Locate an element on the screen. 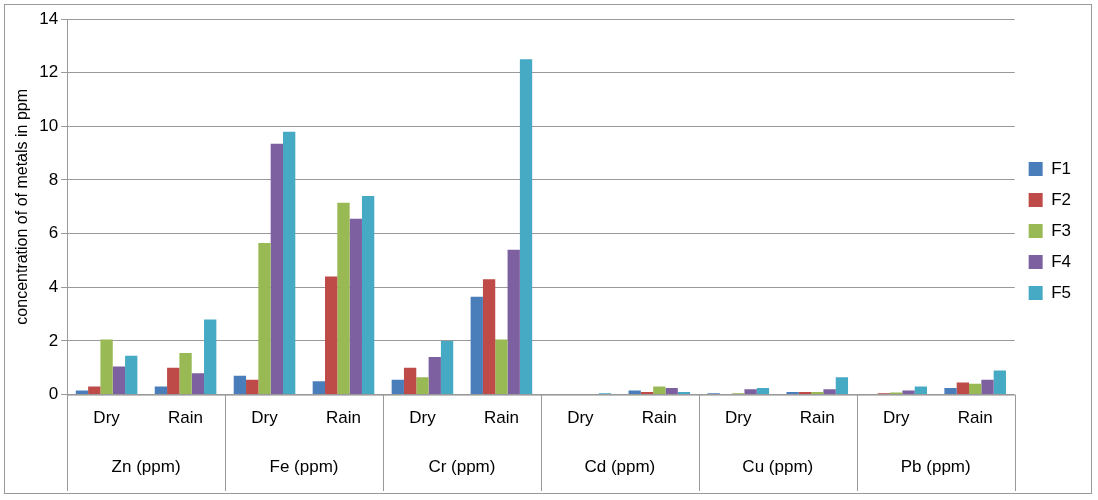  text: Zn (ppm) is located at coordinates (146, 467).